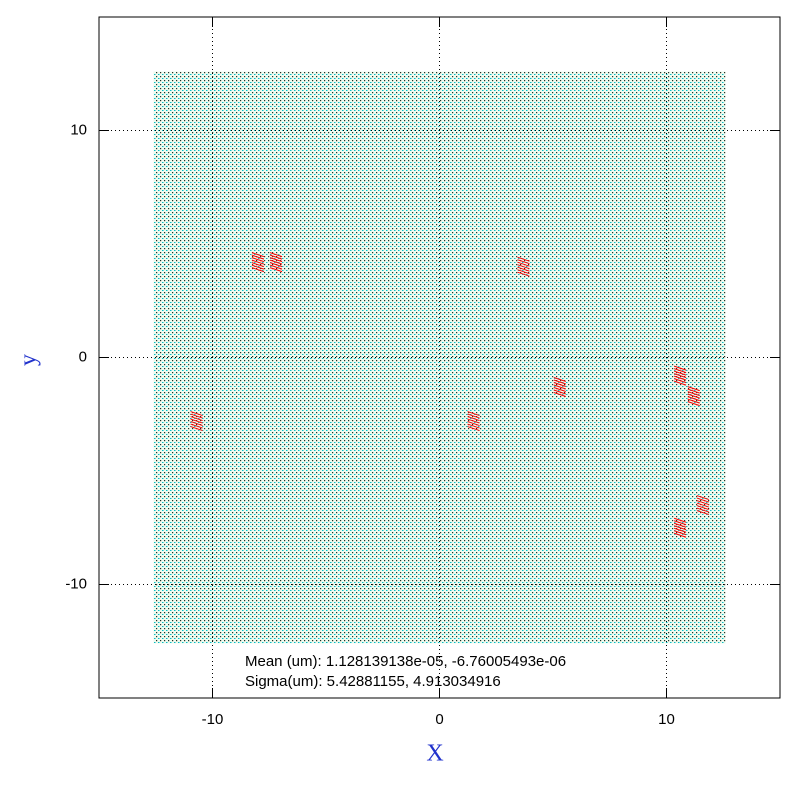 Image resolution: width=797 pixels, height=797 pixels. What do you see at coordinates (213, 719) in the screenshot?
I see `x-tick-label: -10` at bounding box center [213, 719].